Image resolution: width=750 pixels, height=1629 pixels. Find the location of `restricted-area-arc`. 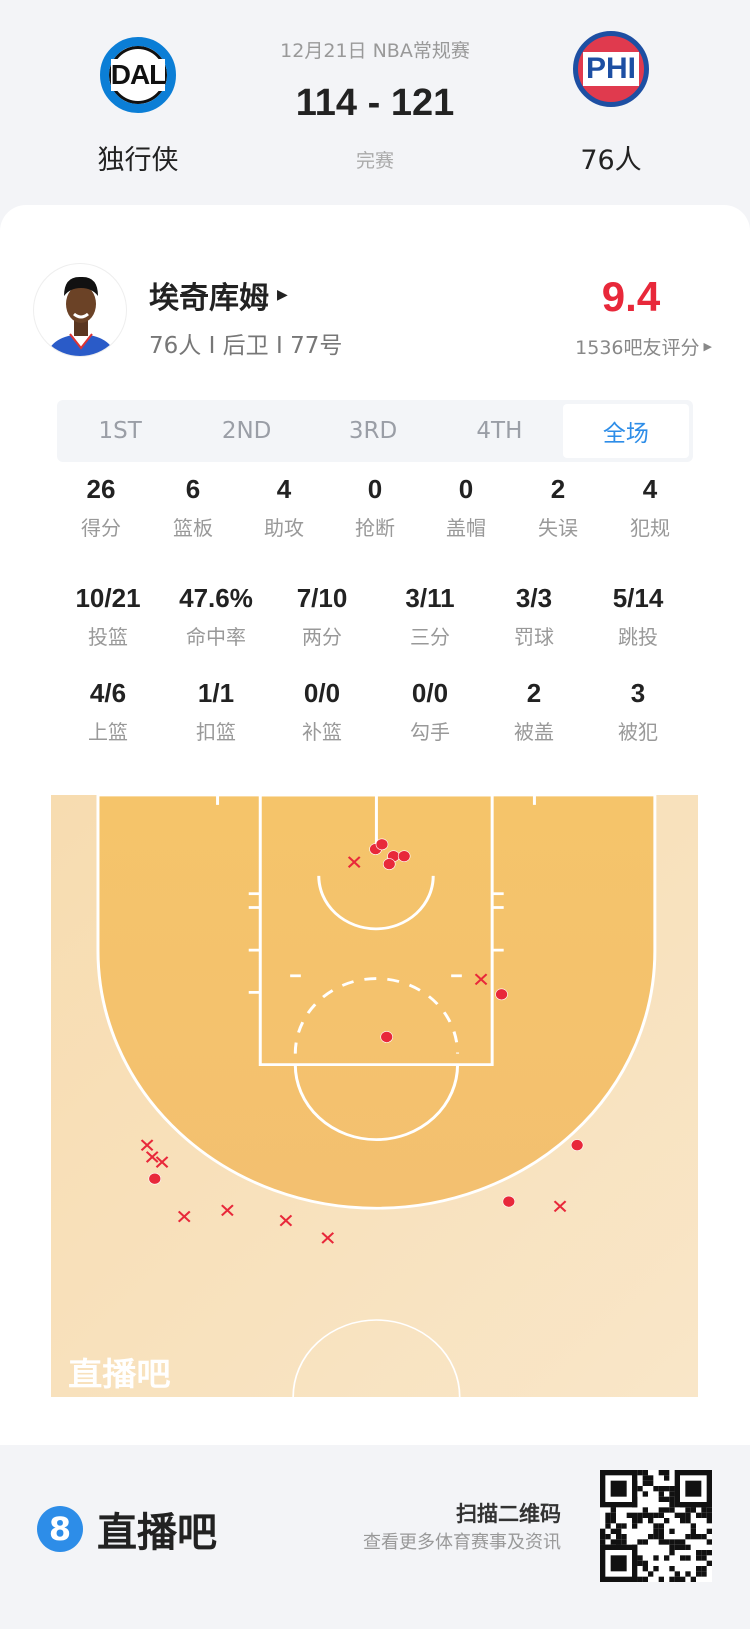

restricted-area-arc is located at coordinates (376, 903).